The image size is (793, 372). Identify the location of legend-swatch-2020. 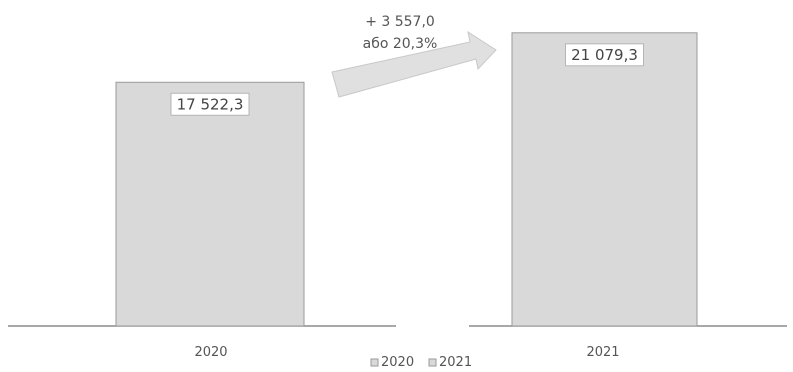
(374, 362).